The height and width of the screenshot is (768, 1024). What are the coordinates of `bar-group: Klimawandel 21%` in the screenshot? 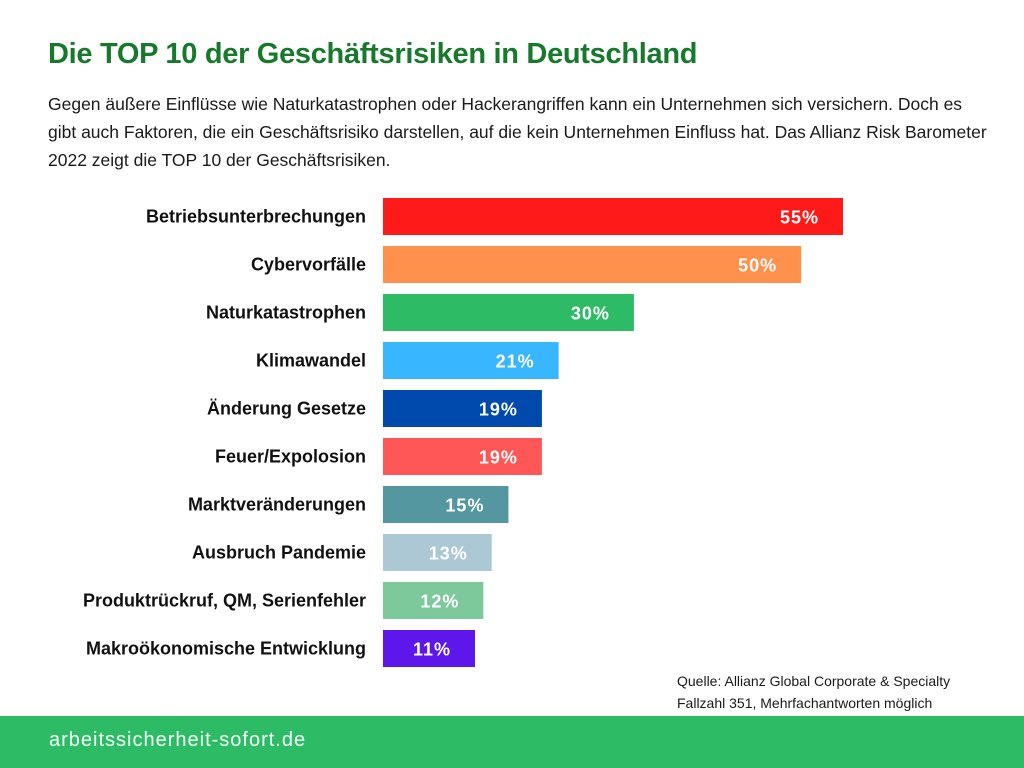 It's located at (407, 360).